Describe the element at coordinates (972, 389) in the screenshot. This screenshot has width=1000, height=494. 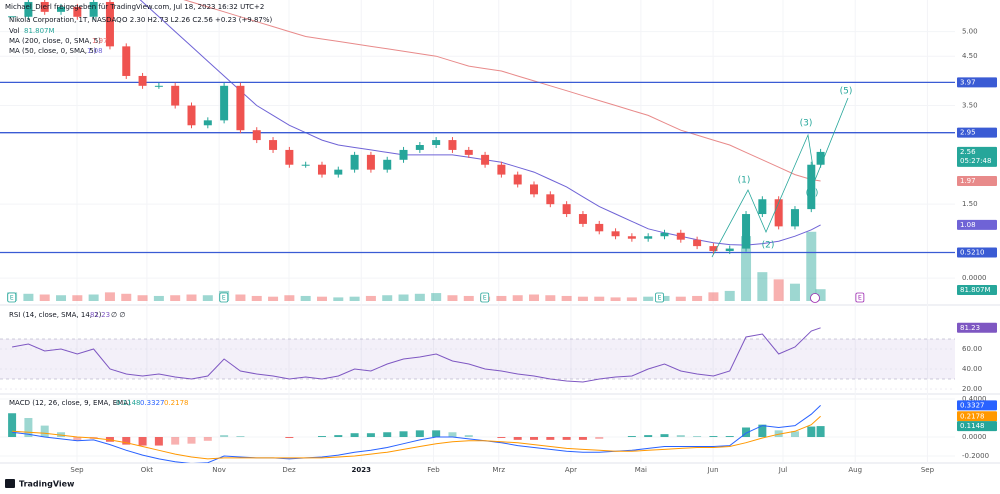
I see `rsi-tick-label: 20.00` at that location.